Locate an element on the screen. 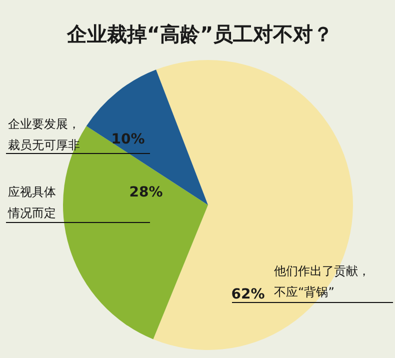 The width and height of the screenshot is (395, 358). data-label: 62% is located at coordinates (248, 294).